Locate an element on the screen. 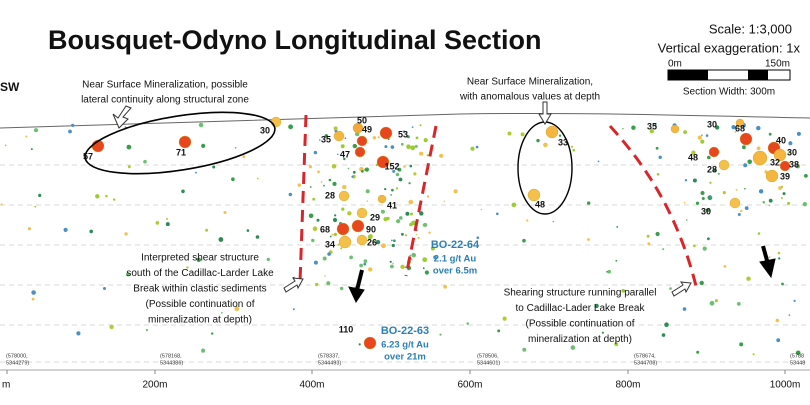 The width and height of the screenshot is (810, 405). annotation: with anomalous values at depth is located at coordinates (529, 97).